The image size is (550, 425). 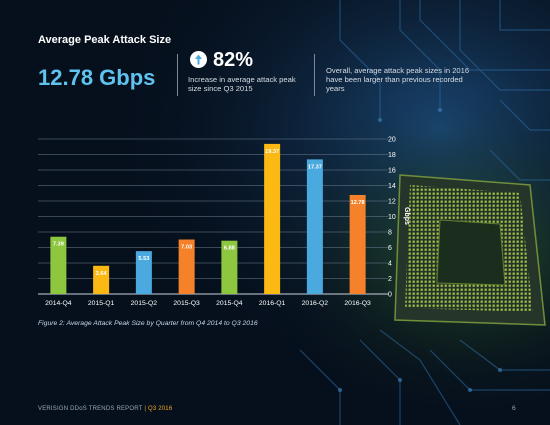 What do you see at coordinates (101, 279) in the screenshot?
I see `bar-2015-Q1` at bounding box center [101, 279].